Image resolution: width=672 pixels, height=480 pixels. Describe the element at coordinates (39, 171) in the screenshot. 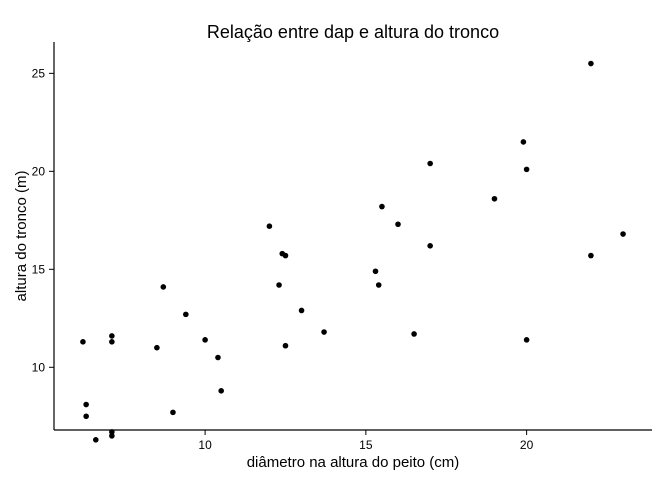

I see `y-tick-label: 20` at that location.